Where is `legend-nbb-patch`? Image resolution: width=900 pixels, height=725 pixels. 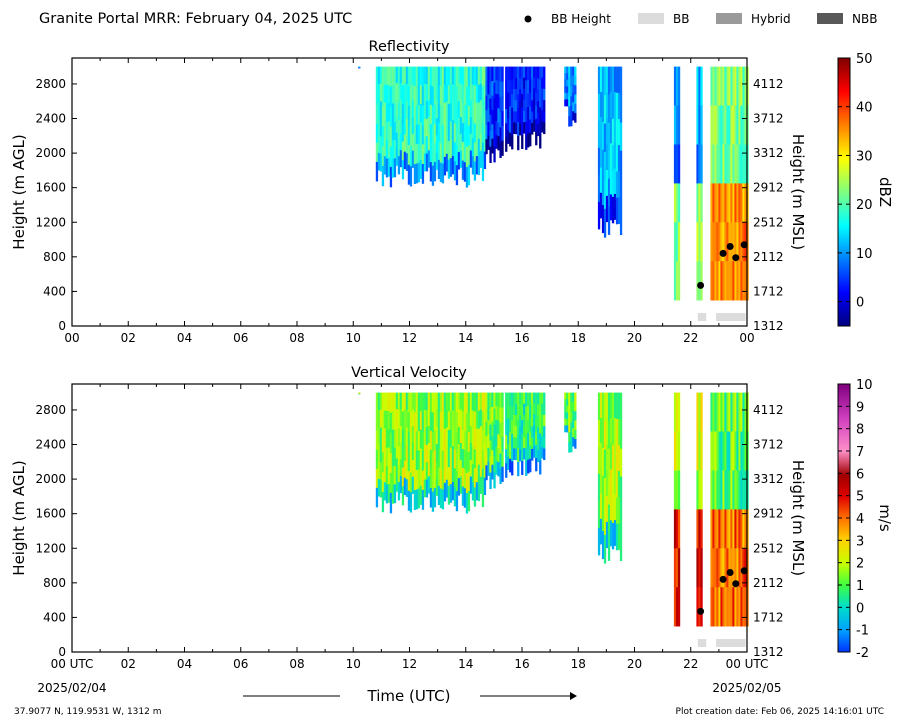
legend-nbb-patch is located at coordinates (830, 18).